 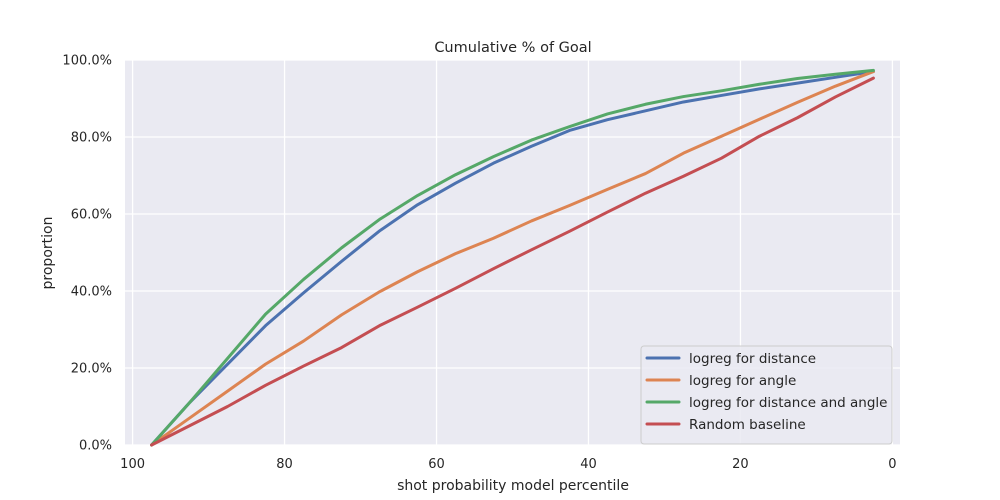 I want to click on y-tick-label: 40.0%, so click(x=91, y=292).